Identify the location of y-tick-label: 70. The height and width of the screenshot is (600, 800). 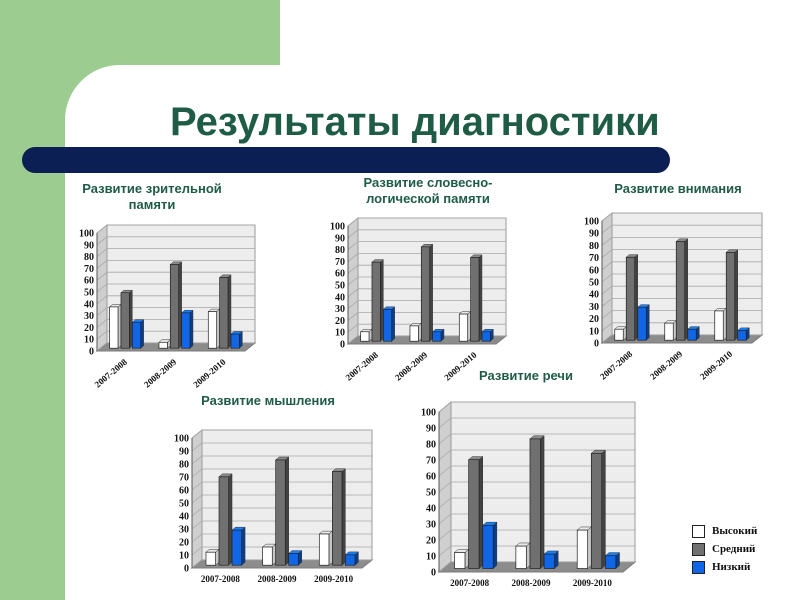
(340, 262).